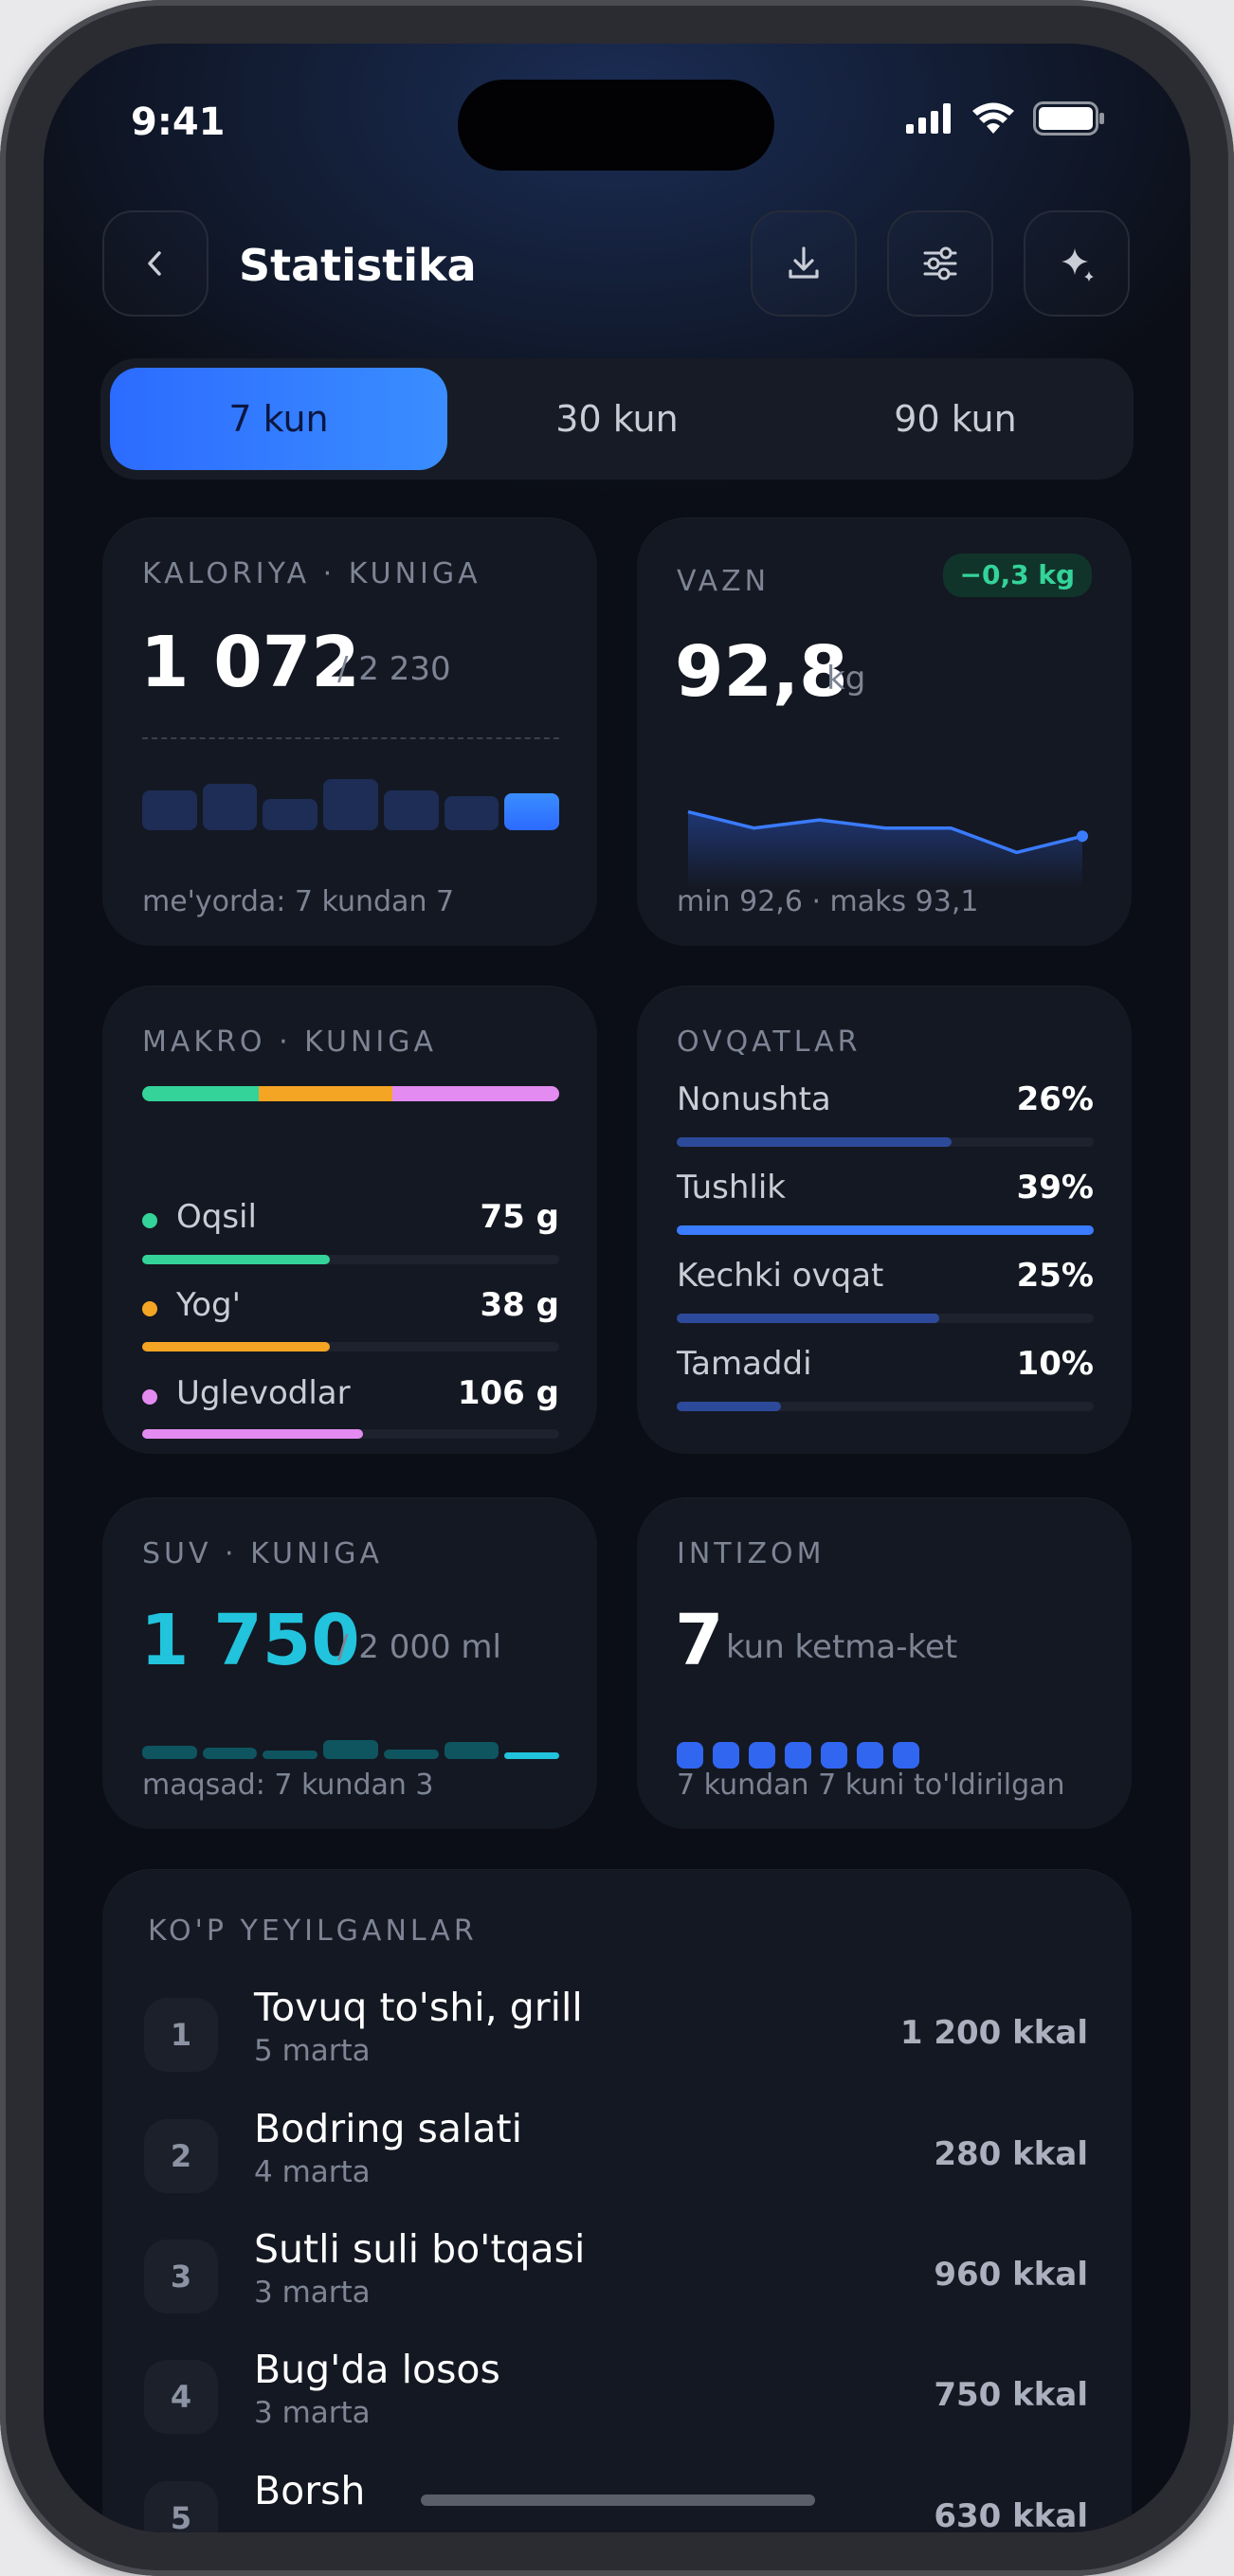 The width and height of the screenshot is (1234, 2576). Describe the element at coordinates (761, 672) in the screenshot. I see `weight-value: 92,8` at that location.